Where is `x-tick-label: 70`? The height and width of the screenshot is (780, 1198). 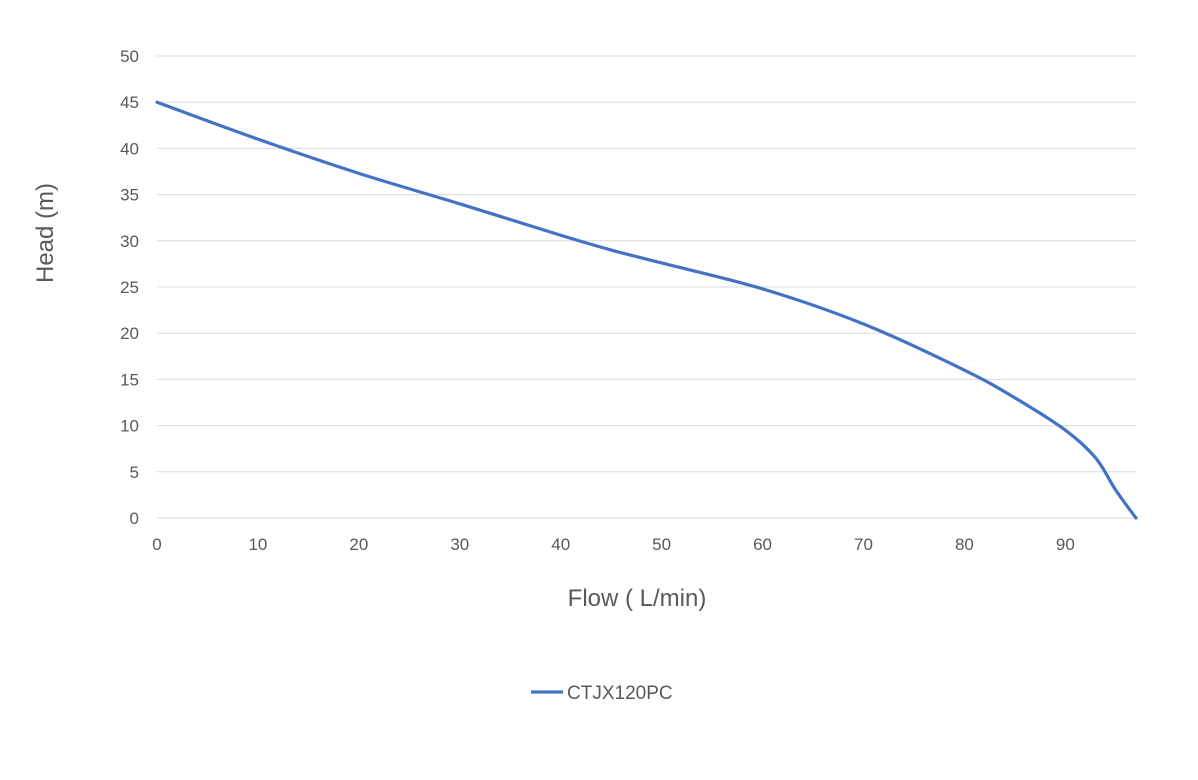 x-tick-label: 70 is located at coordinates (863, 544).